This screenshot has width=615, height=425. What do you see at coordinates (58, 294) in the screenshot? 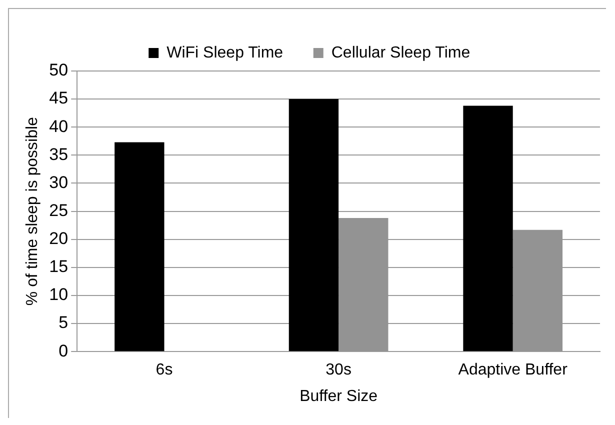
I see `y-tick-label: 10` at bounding box center [58, 294].